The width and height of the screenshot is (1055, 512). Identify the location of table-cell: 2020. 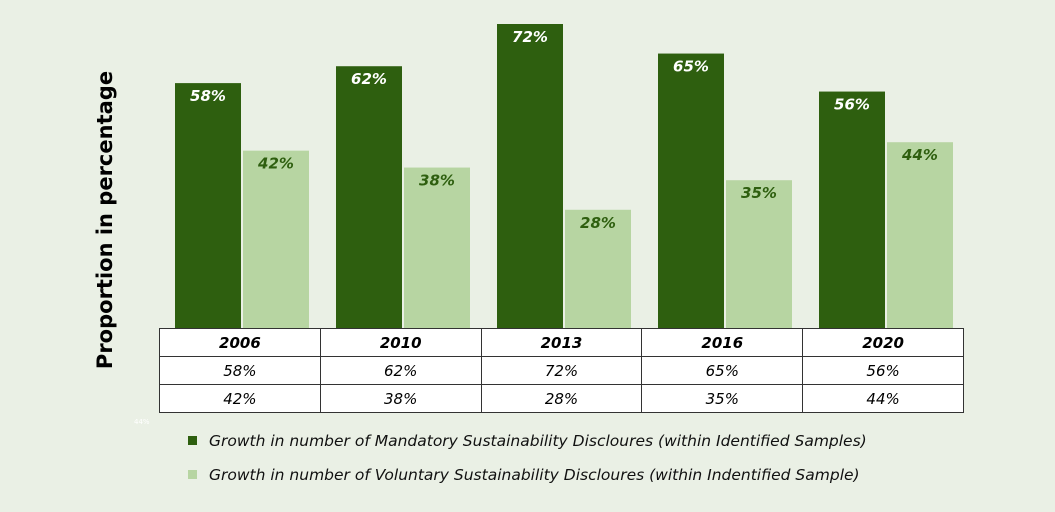
(883, 342).